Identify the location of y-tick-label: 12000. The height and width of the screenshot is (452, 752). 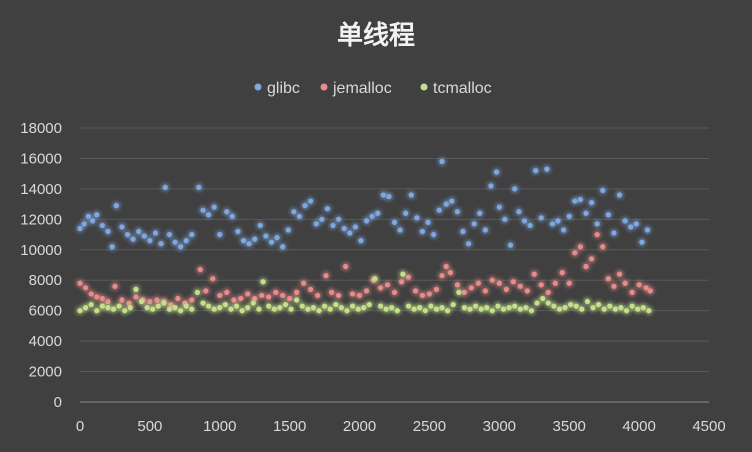
(41, 219).